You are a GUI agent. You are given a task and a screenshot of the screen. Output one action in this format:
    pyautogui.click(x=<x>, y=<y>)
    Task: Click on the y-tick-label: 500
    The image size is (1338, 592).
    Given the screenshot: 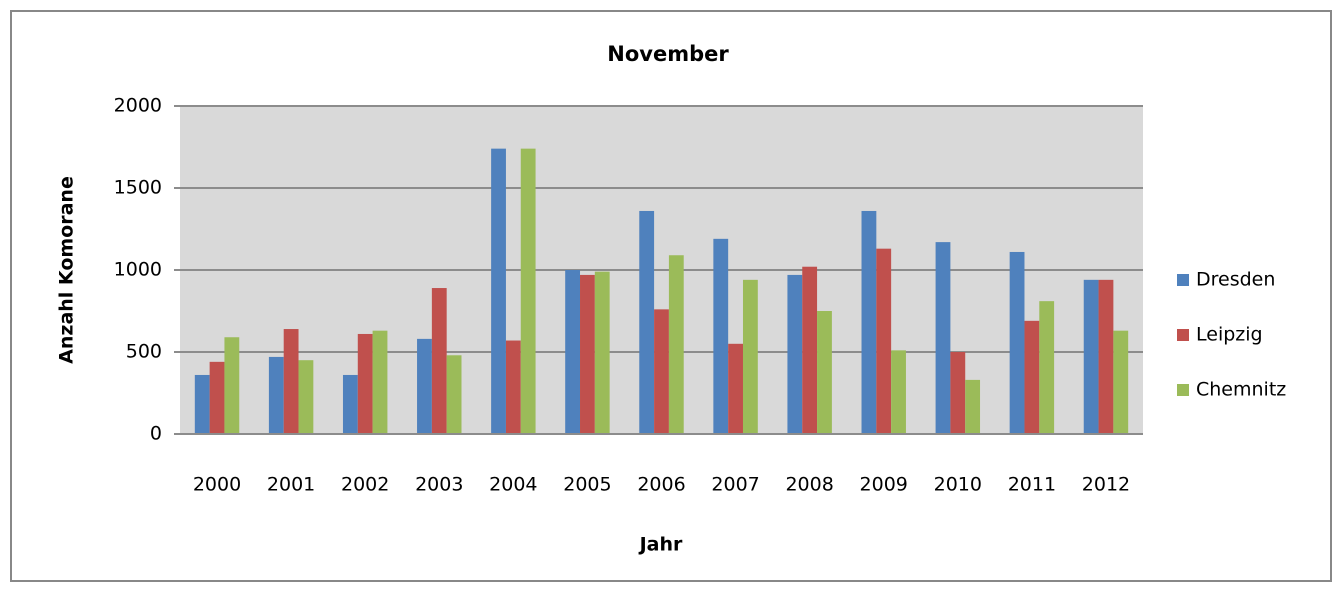 What is the action you would take?
    pyautogui.click(x=144, y=352)
    